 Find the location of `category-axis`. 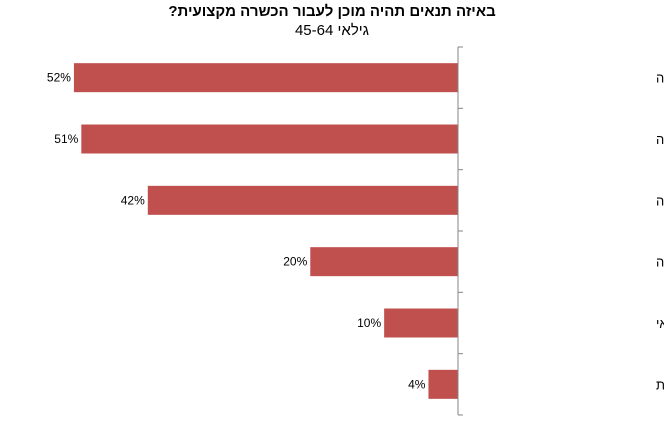

category-axis is located at coordinates (460, 231).